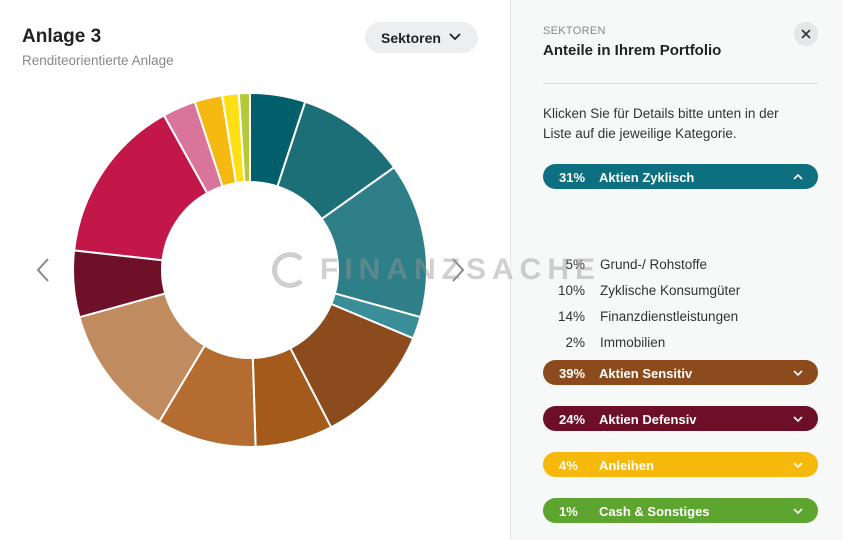  What do you see at coordinates (575, 342) in the screenshot?
I see `item-percent: 2%` at bounding box center [575, 342].